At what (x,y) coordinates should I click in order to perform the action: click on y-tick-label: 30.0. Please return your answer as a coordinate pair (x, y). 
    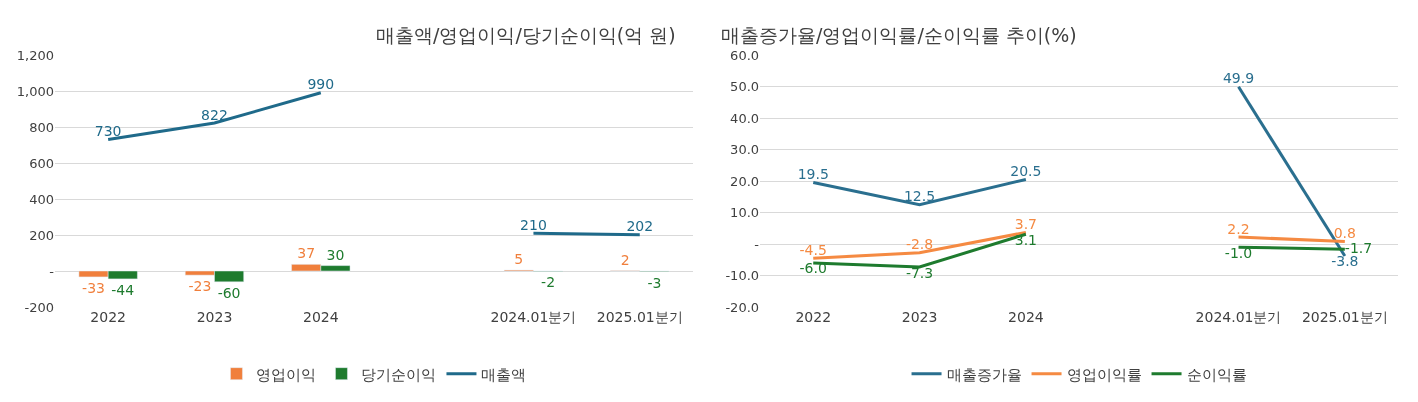
    Looking at the image, I should click on (745, 150).